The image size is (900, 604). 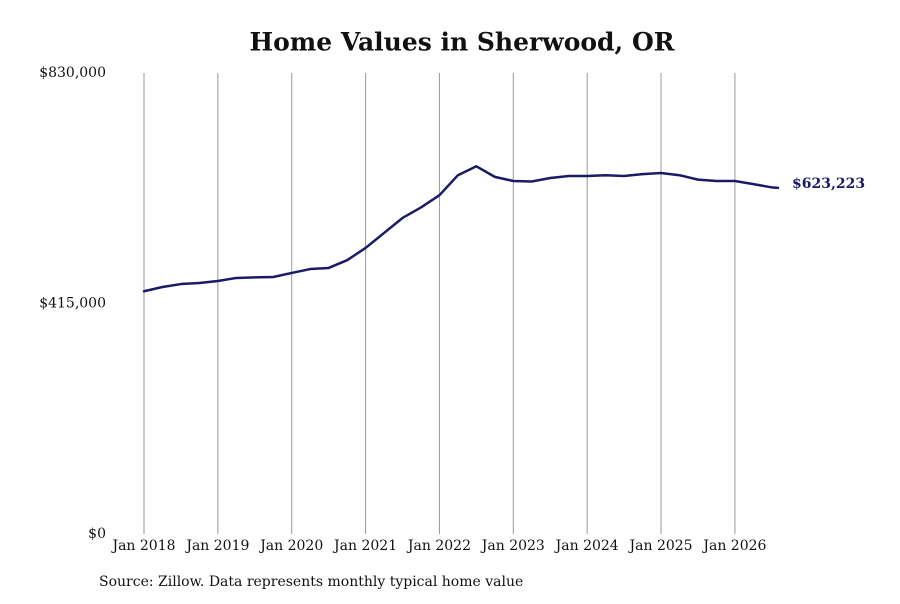 I want to click on x-tick-label: Jan 2024, so click(x=586, y=546).